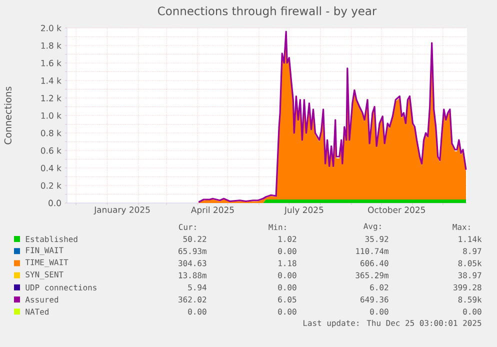 This screenshot has width=497, height=347. Describe the element at coordinates (396, 210) in the screenshot. I see `x-tick-label: October 2025` at that location.